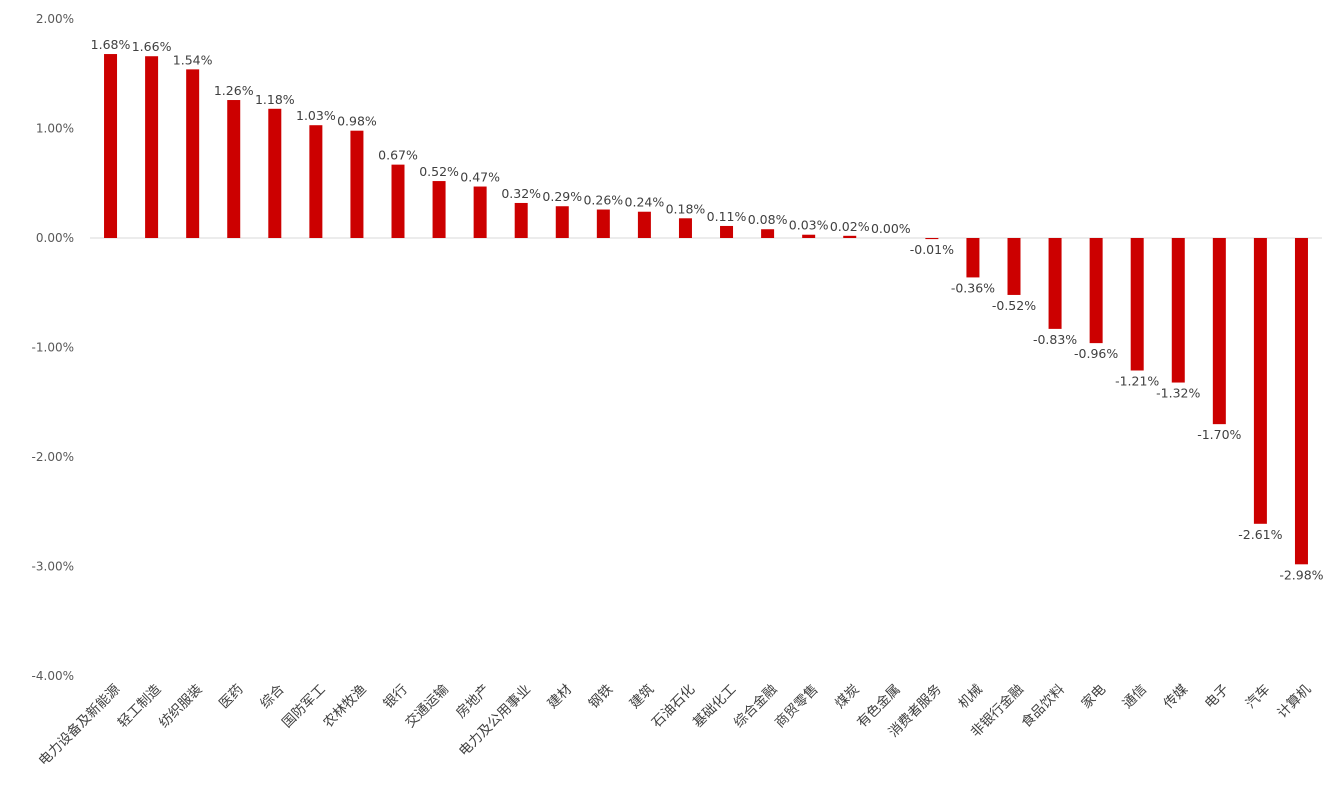  What do you see at coordinates (231, 697) in the screenshot?
I see `x-tick-label: 医药` at bounding box center [231, 697].